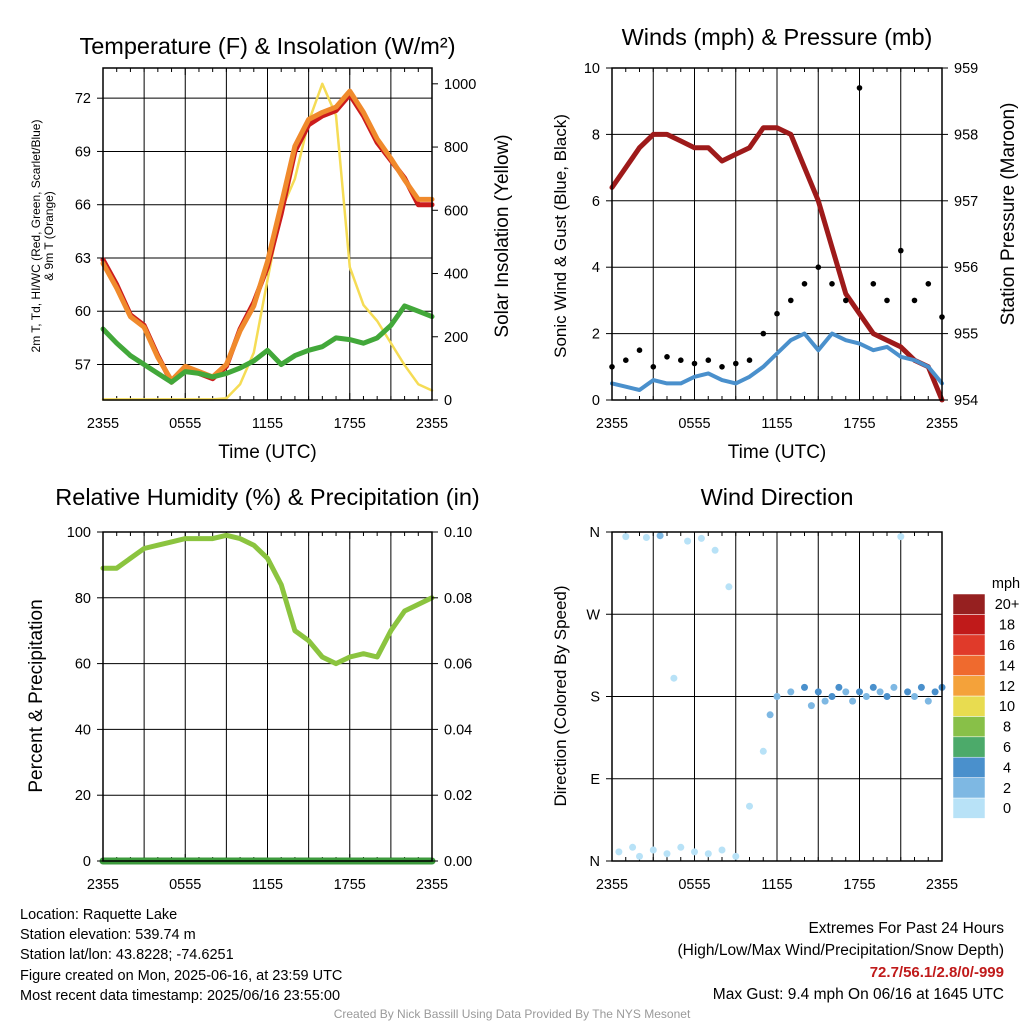  Describe the element at coordinates (83, 599) in the screenshot. I see `y-tick-label: 80` at that location.